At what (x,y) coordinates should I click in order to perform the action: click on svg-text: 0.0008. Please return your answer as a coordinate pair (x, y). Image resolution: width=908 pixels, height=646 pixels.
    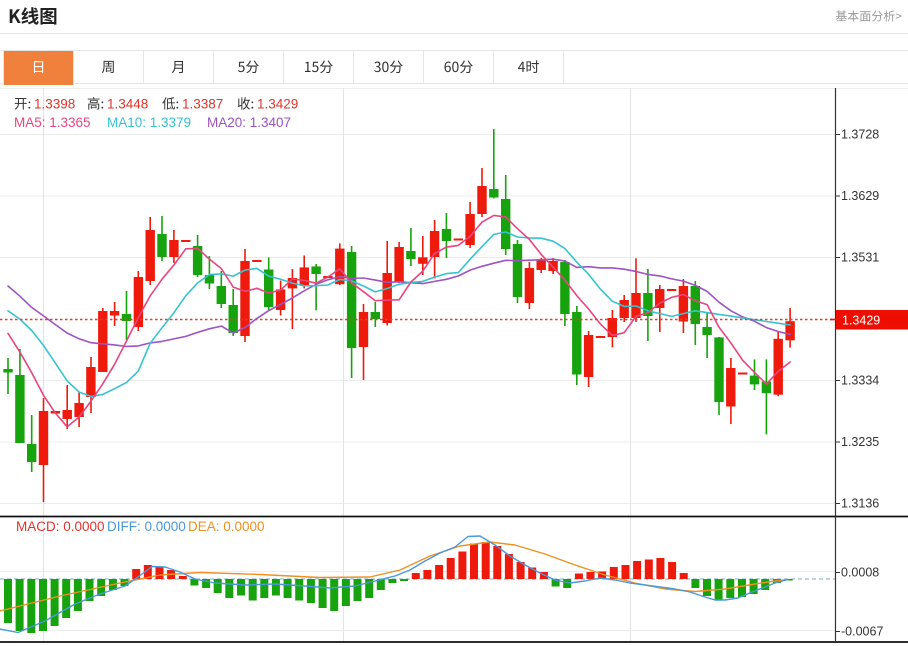
    Looking at the image, I should click on (860, 573).